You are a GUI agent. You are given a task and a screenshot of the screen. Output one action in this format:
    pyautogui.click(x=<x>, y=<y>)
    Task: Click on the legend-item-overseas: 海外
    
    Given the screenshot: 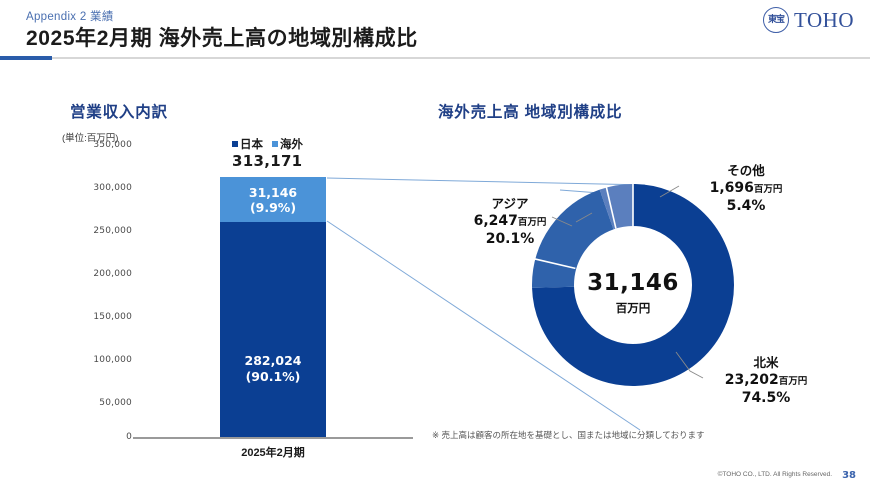 What is the action you would take?
    pyautogui.click(x=287, y=144)
    